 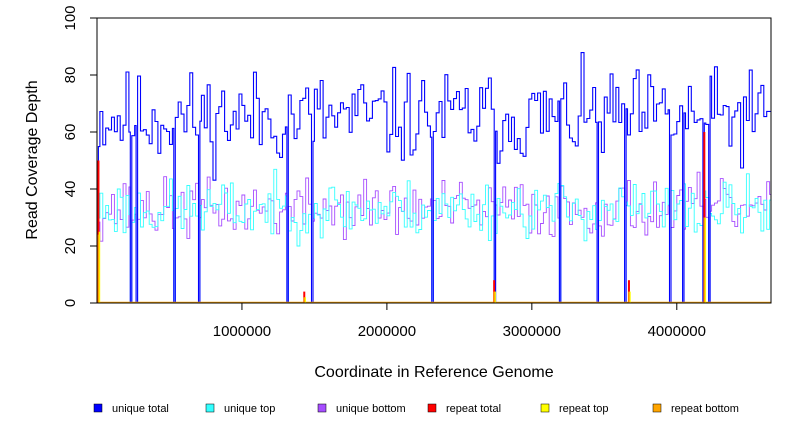 What do you see at coordinates (705, 409) in the screenshot?
I see `legend-label: repeat bottom` at bounding box center [705, 409].